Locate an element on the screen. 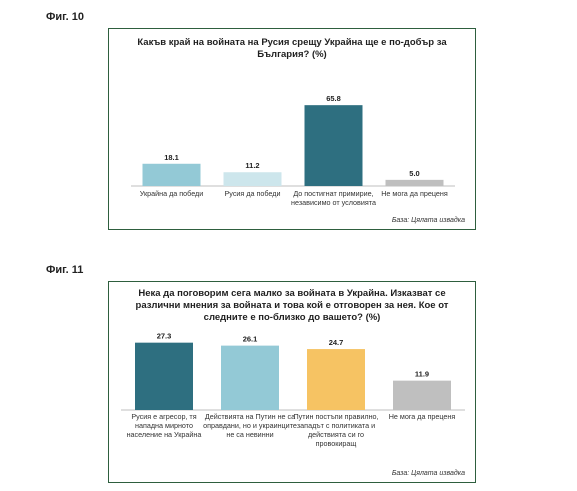  data-label: 5.0 is located at coordinates (414, 173).